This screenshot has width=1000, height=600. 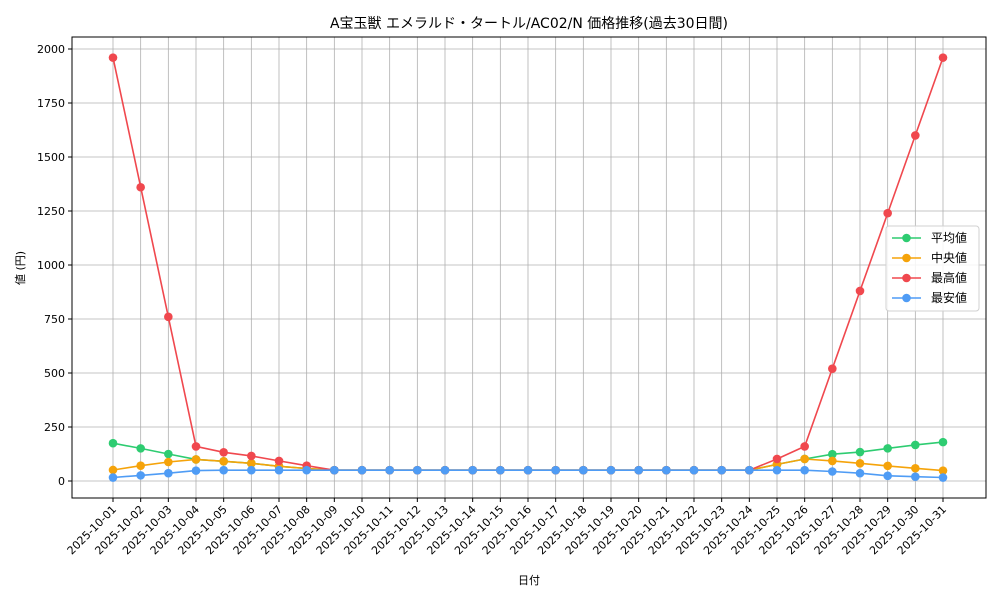 What do you see at coordinates (51, 49) in the screenshot?
I see `y-tick-label: 2000` at bounding box center [51, 49].